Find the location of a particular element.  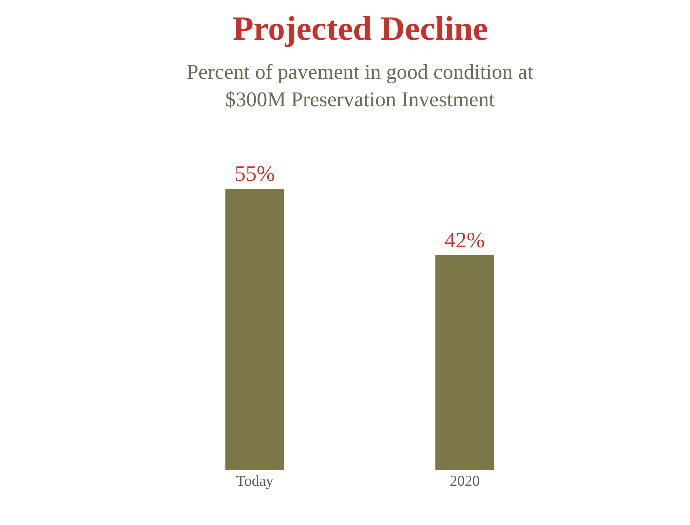

x-tick-label: Today is located at coordinates (255, 482).